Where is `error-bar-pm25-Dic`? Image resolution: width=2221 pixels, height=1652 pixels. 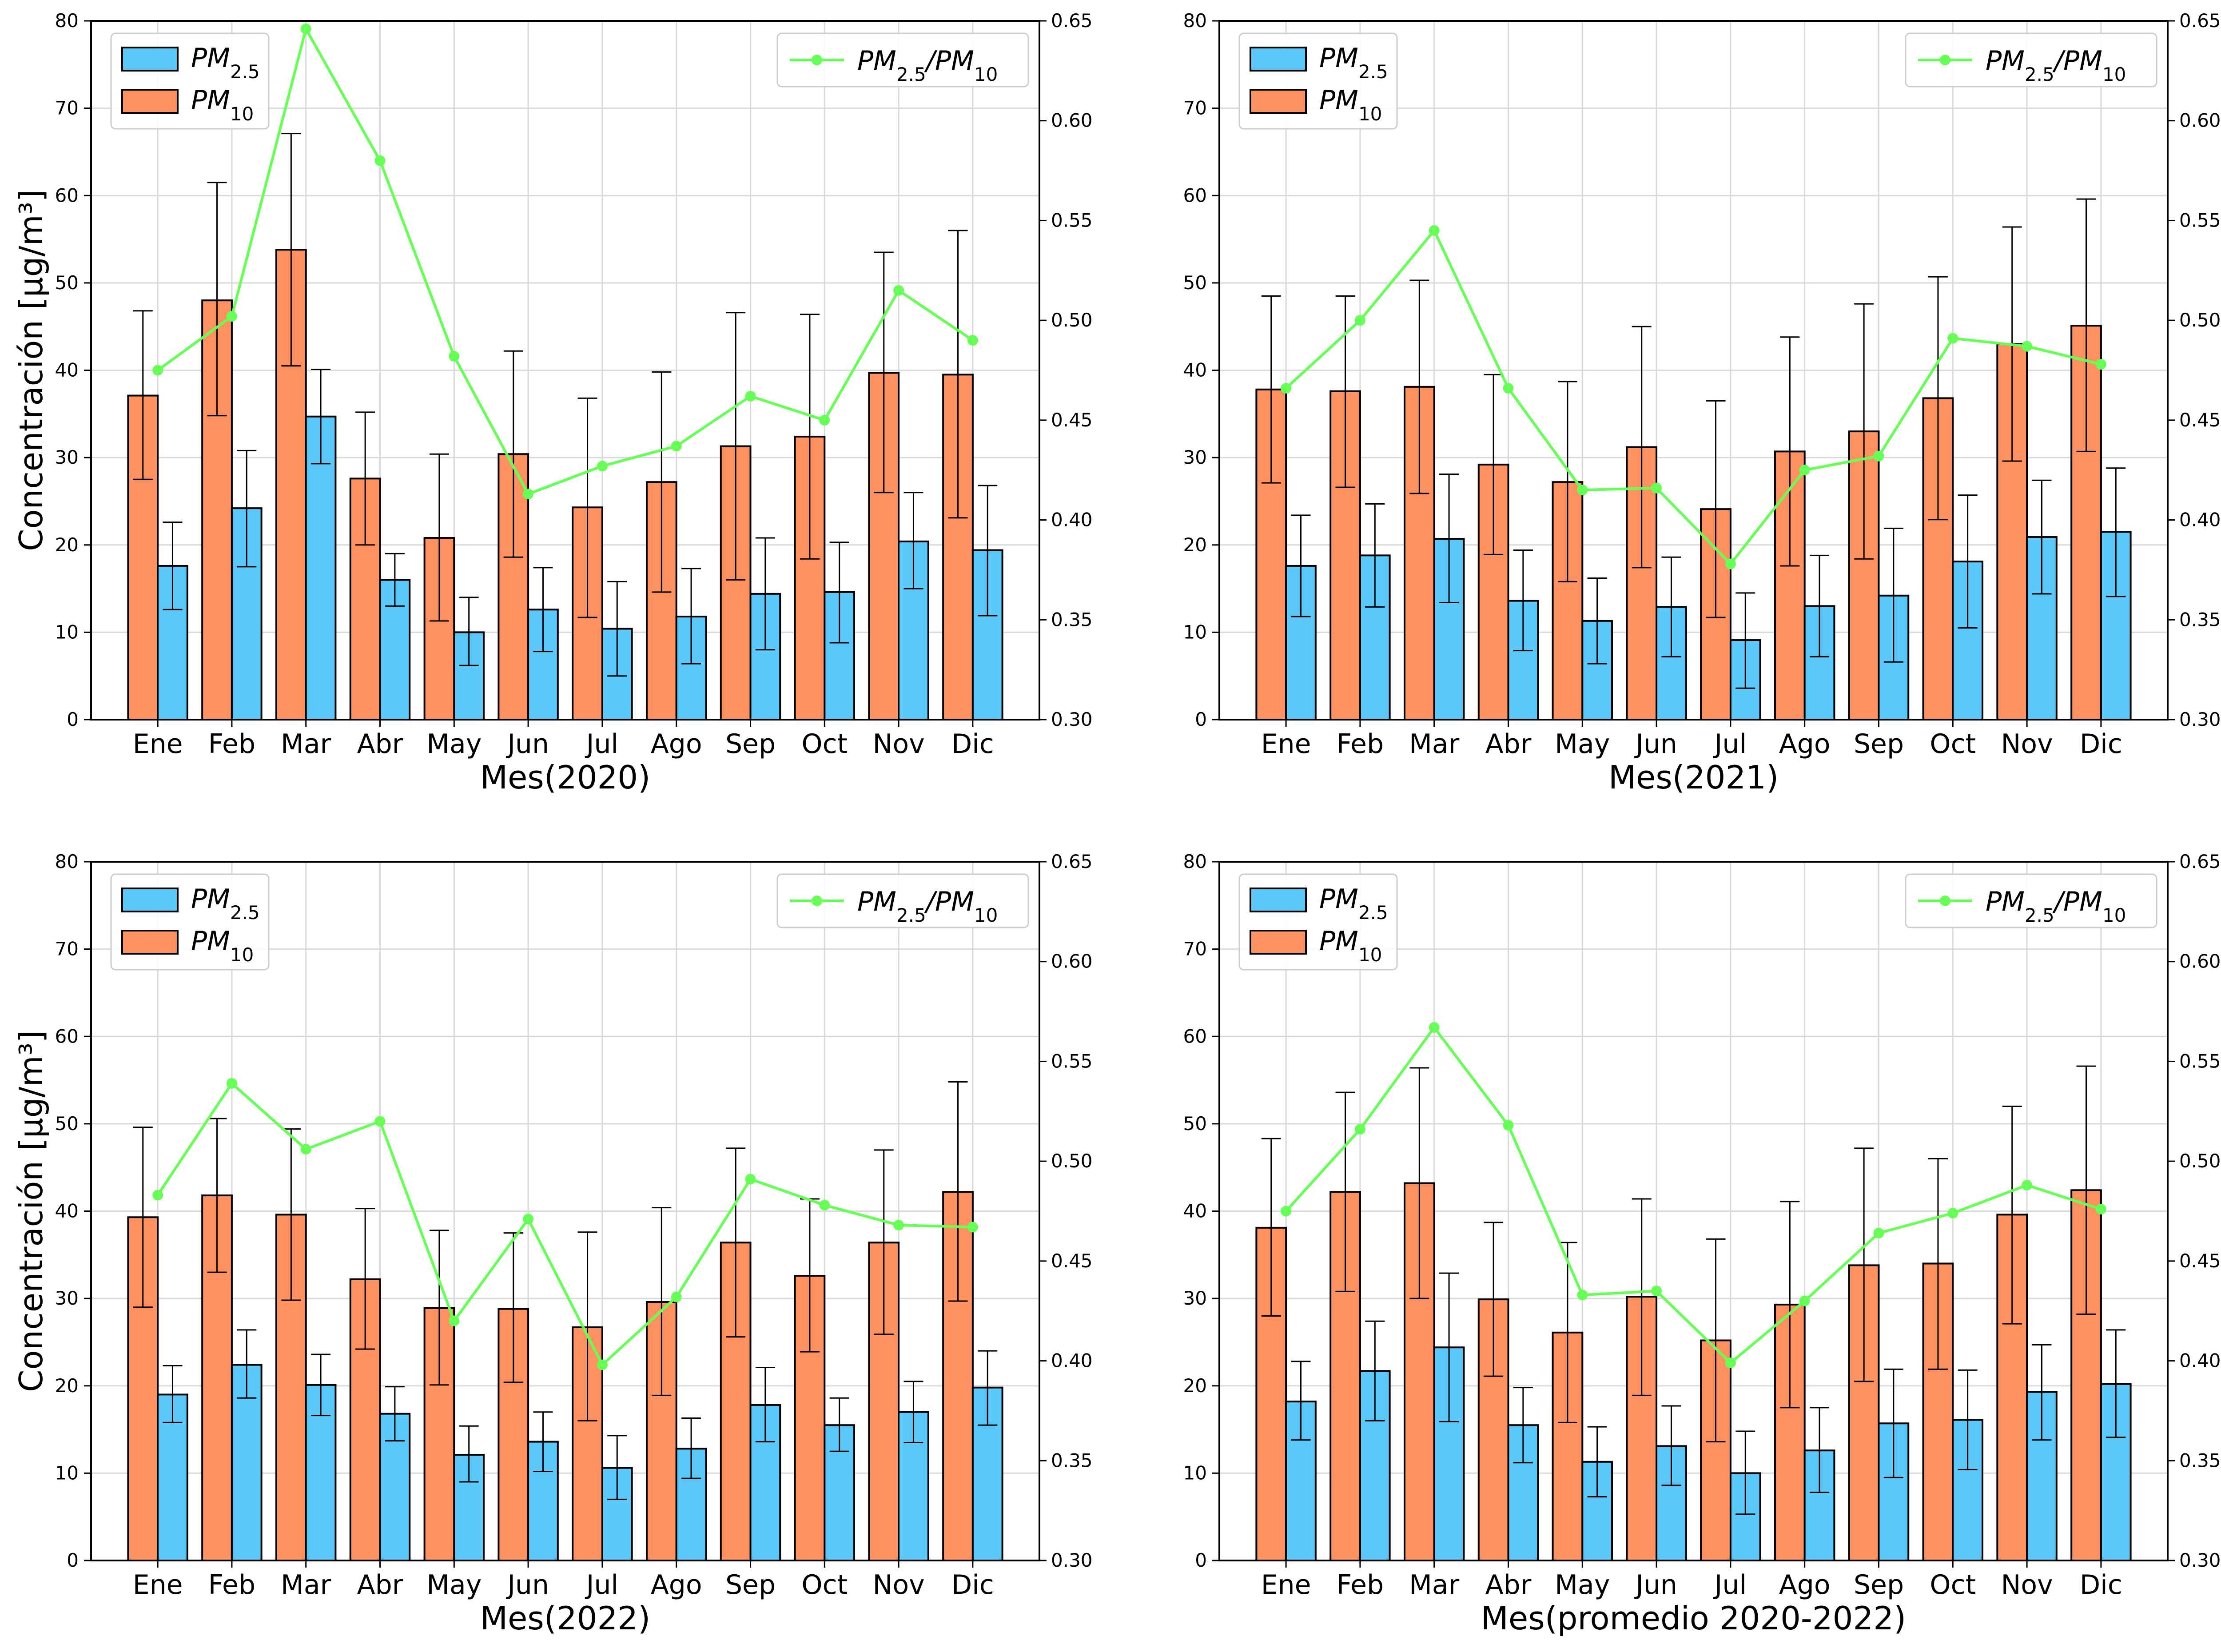
error-bar-pm25-Dic is located at coordinates (2116, 1383).